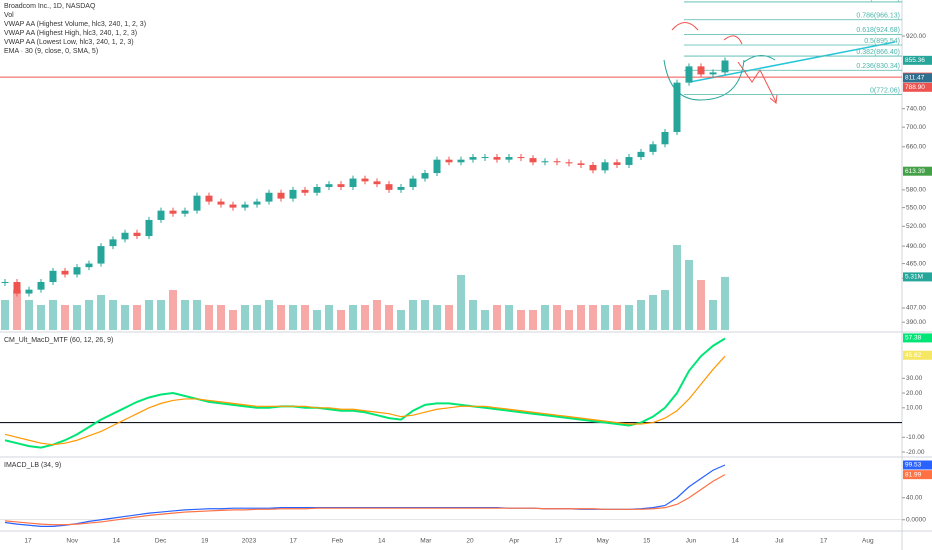 This screenshot has width=932, height=550. What do you see at coordinates (9, 15) in the screenshot?
I see `legend-entry: Vol` at bounding box center [9, 15].